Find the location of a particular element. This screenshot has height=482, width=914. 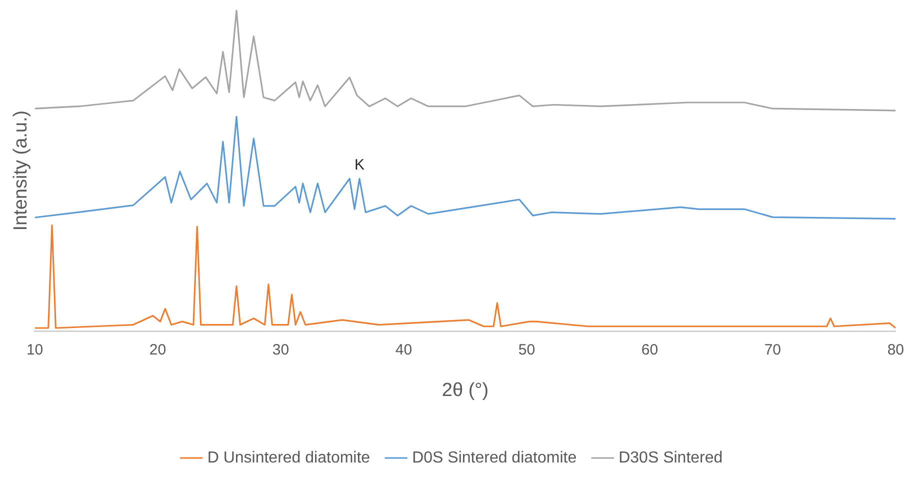

annotation: K is located at coordinates (359, 165).